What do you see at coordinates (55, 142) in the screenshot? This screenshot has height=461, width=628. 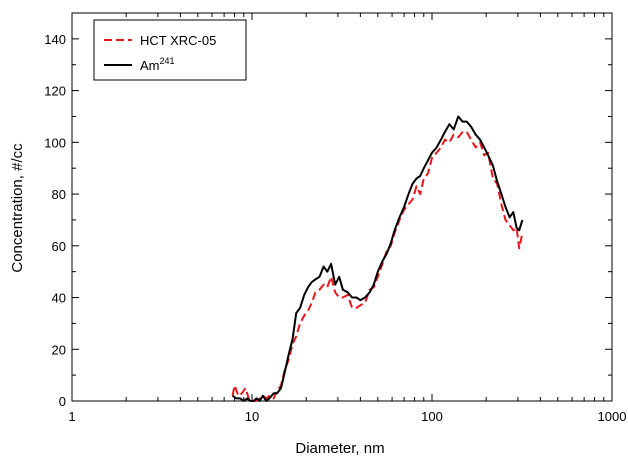 I see `y-tick-label: 100` at bounding box center [55, 142].